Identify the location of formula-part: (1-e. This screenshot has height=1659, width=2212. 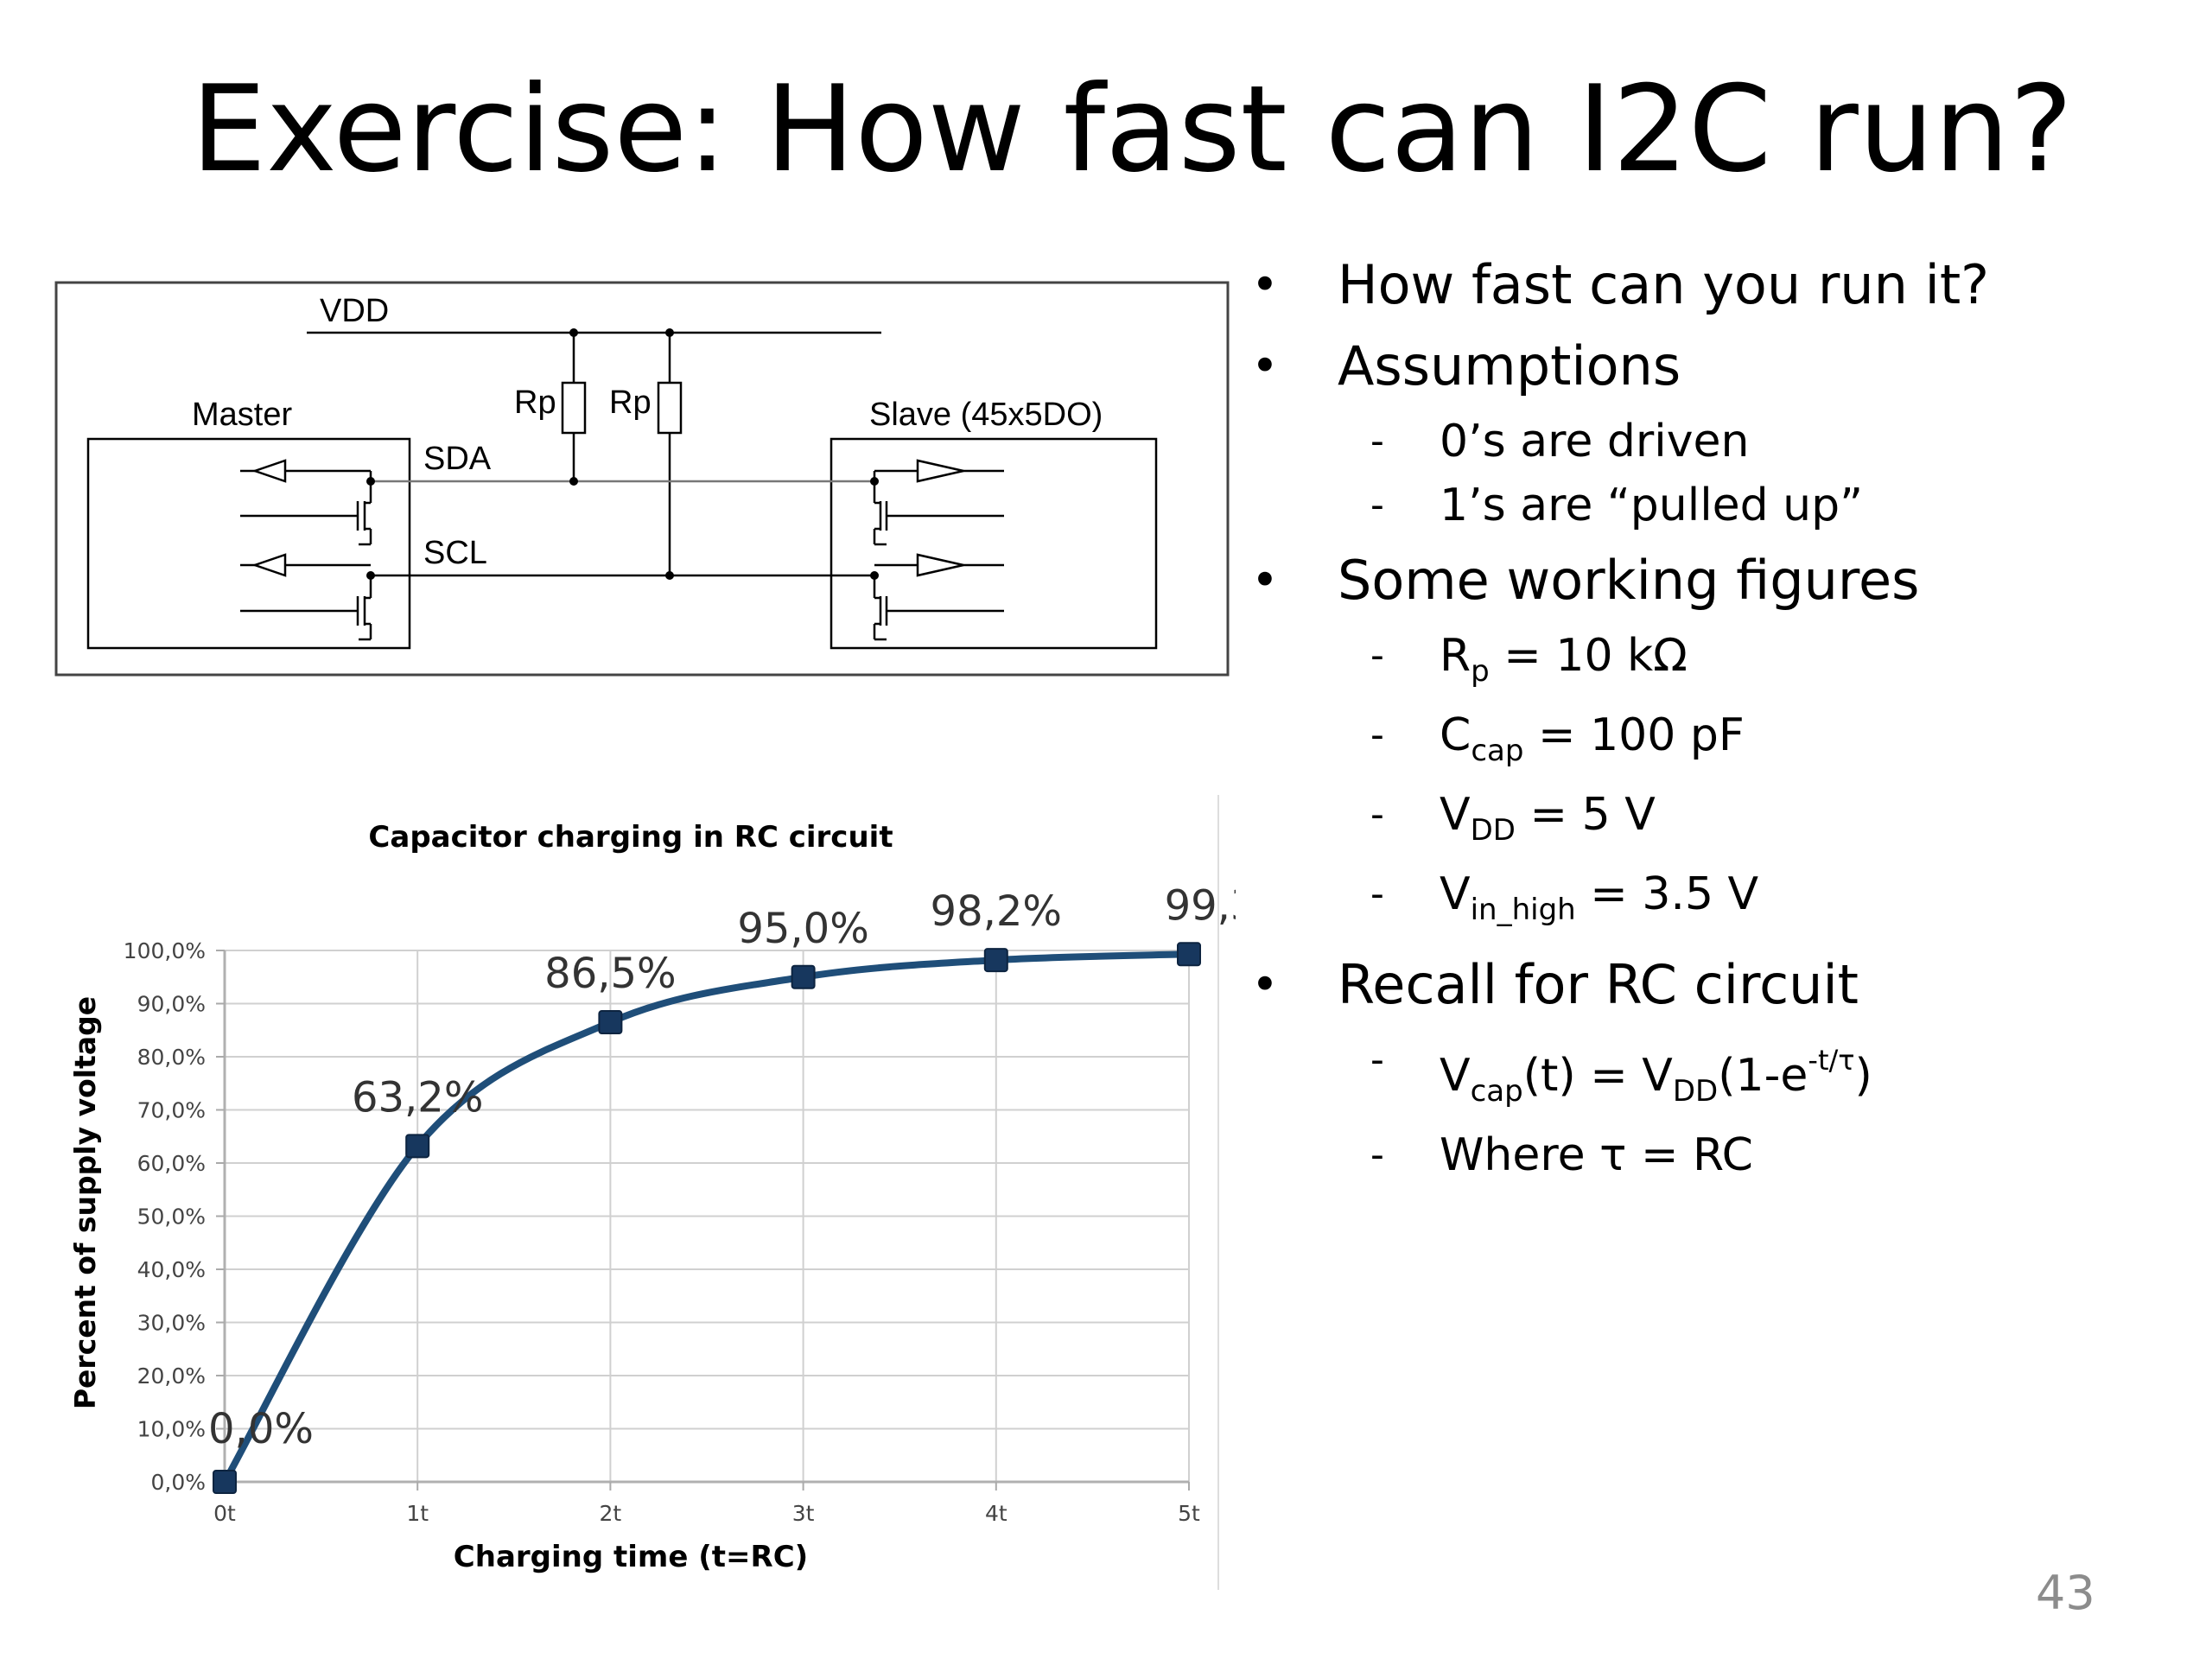
(1763, 1076).